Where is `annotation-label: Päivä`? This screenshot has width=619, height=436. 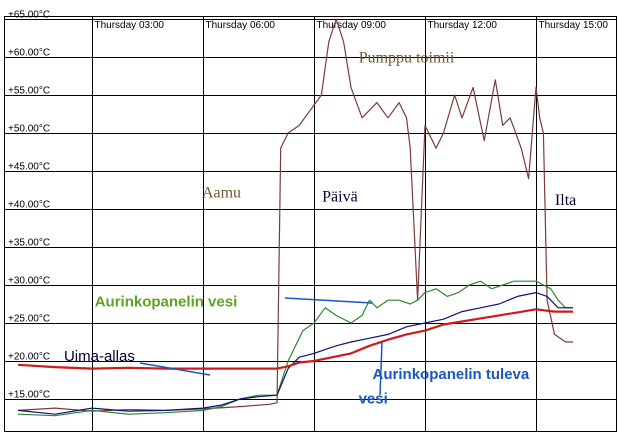
annotation-label: Päivä is located at coordinates (340, 196).